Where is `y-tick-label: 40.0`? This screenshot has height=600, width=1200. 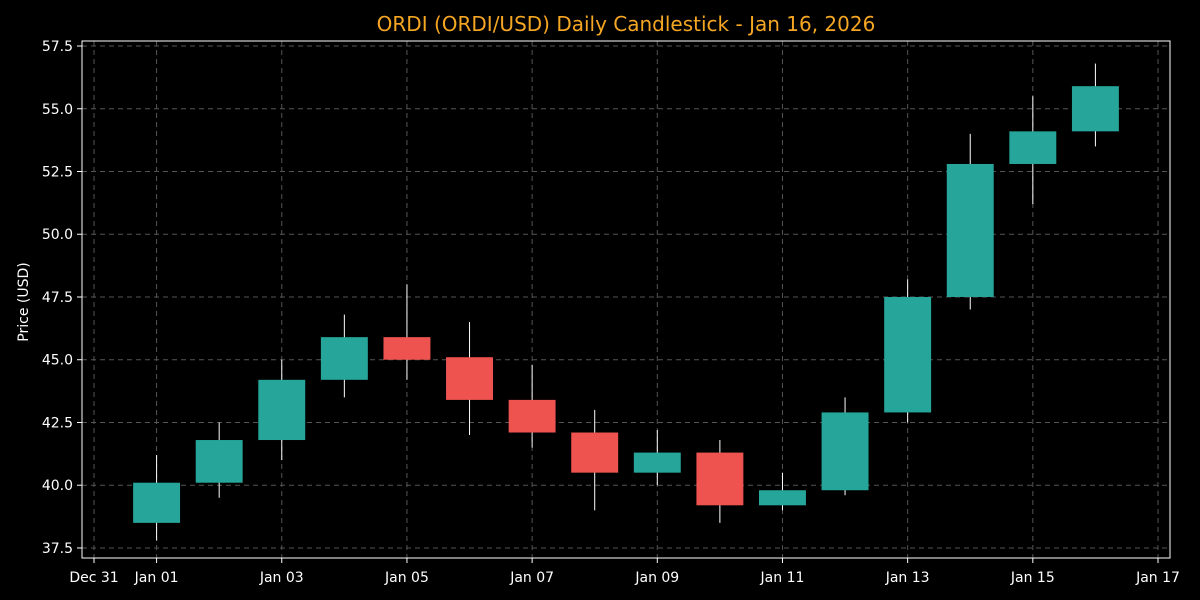 y-tick-label: 40.0 is located at coordinates (57, 486).